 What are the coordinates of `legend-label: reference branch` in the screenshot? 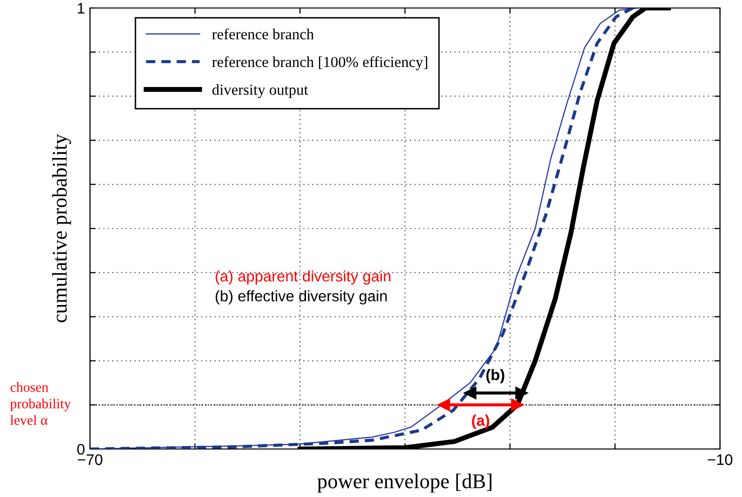 It's located at (263, 34).